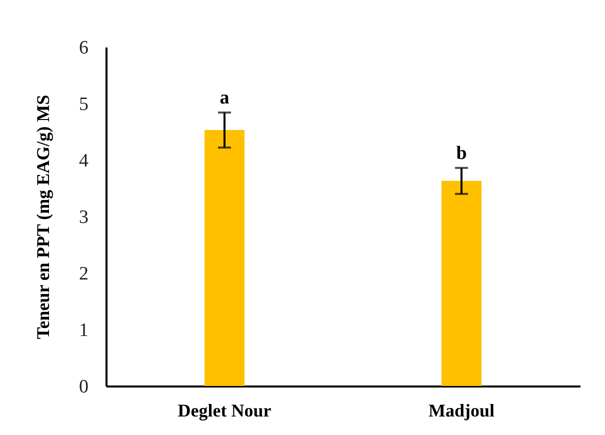 The width and height of the screenshot is (605, 435). I want to click on y-axis-title: Teneur en PPT (mg EAG/g) MS, so click(43, 217).